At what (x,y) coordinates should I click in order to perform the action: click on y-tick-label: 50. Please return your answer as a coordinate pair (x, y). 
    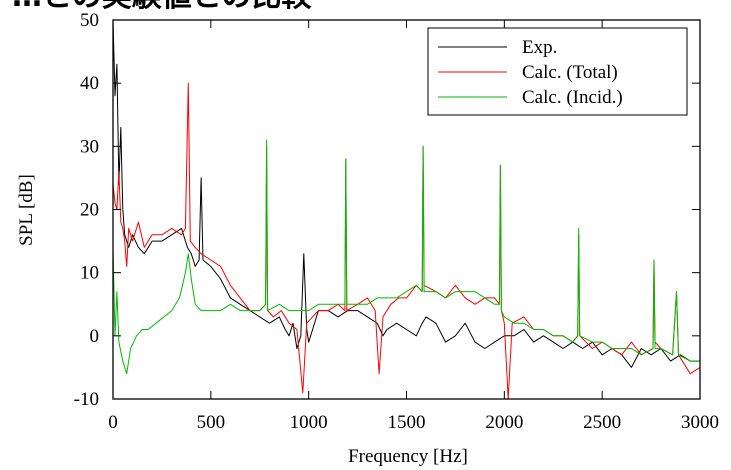
    Looking at the image, I should click on (89, 20).